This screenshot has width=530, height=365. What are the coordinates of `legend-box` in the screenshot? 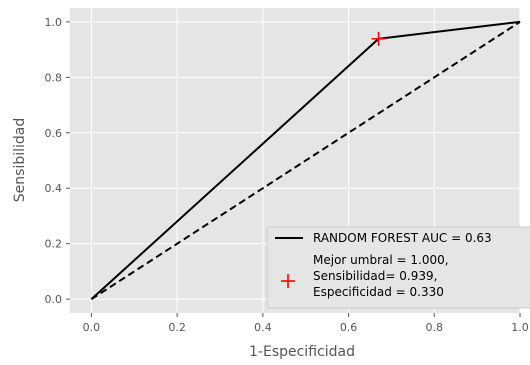 It's located at (398, 267).